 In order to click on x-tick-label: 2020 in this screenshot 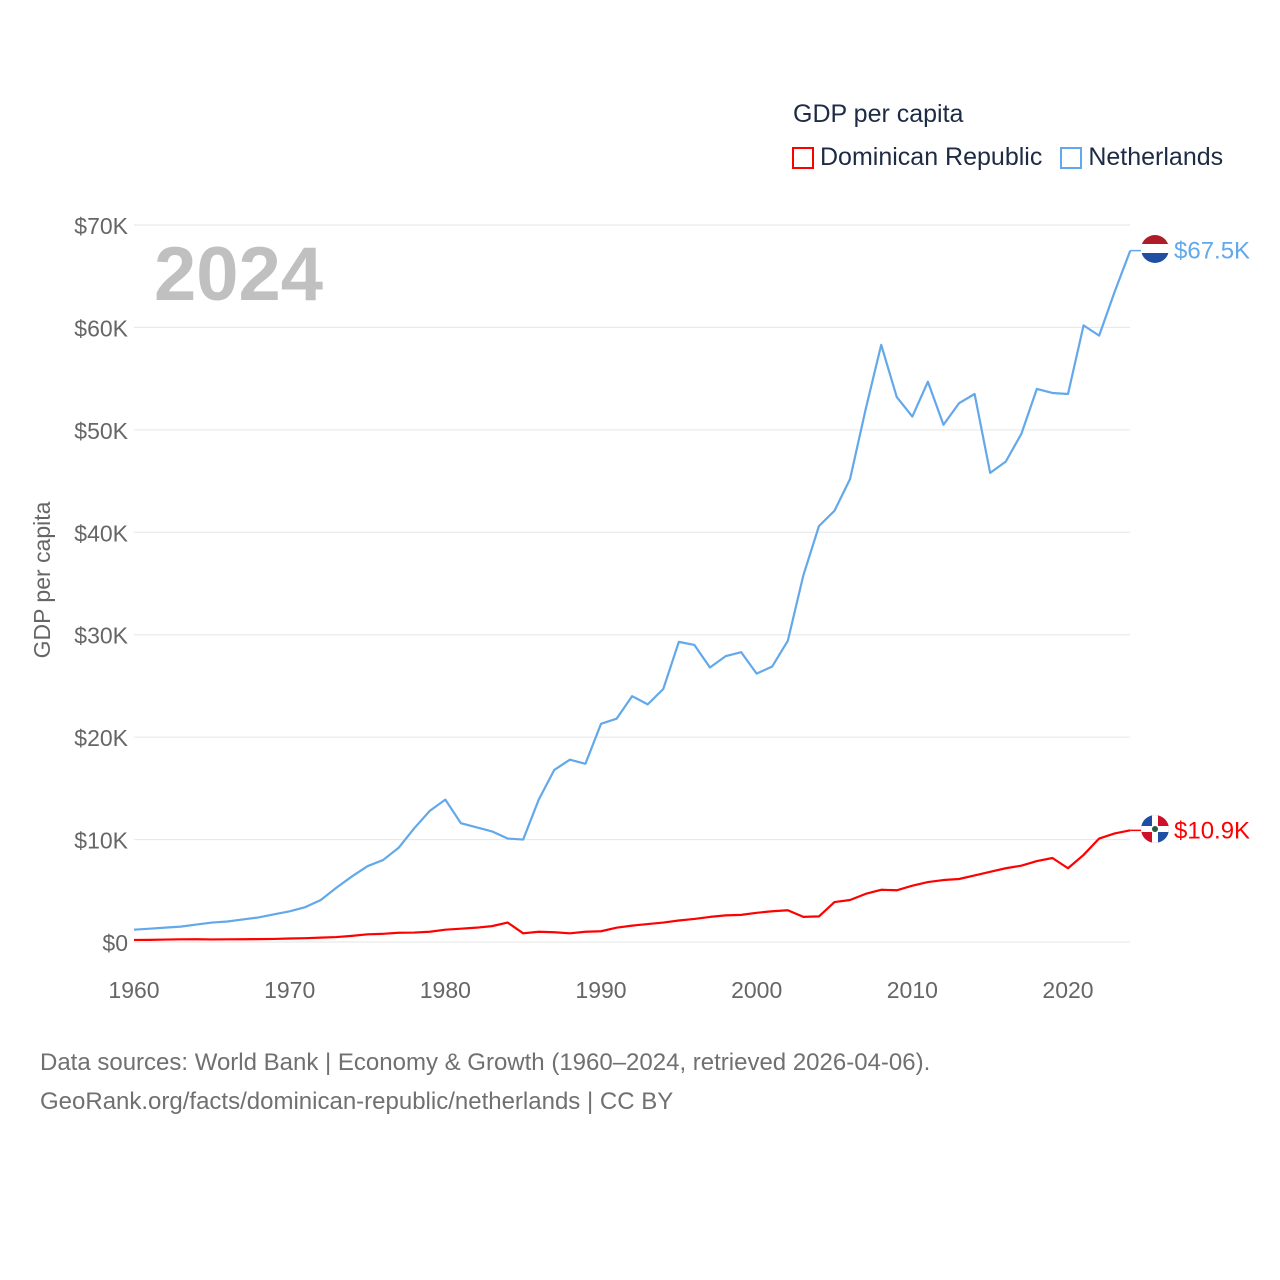, I will do `click(1067, 990)`.